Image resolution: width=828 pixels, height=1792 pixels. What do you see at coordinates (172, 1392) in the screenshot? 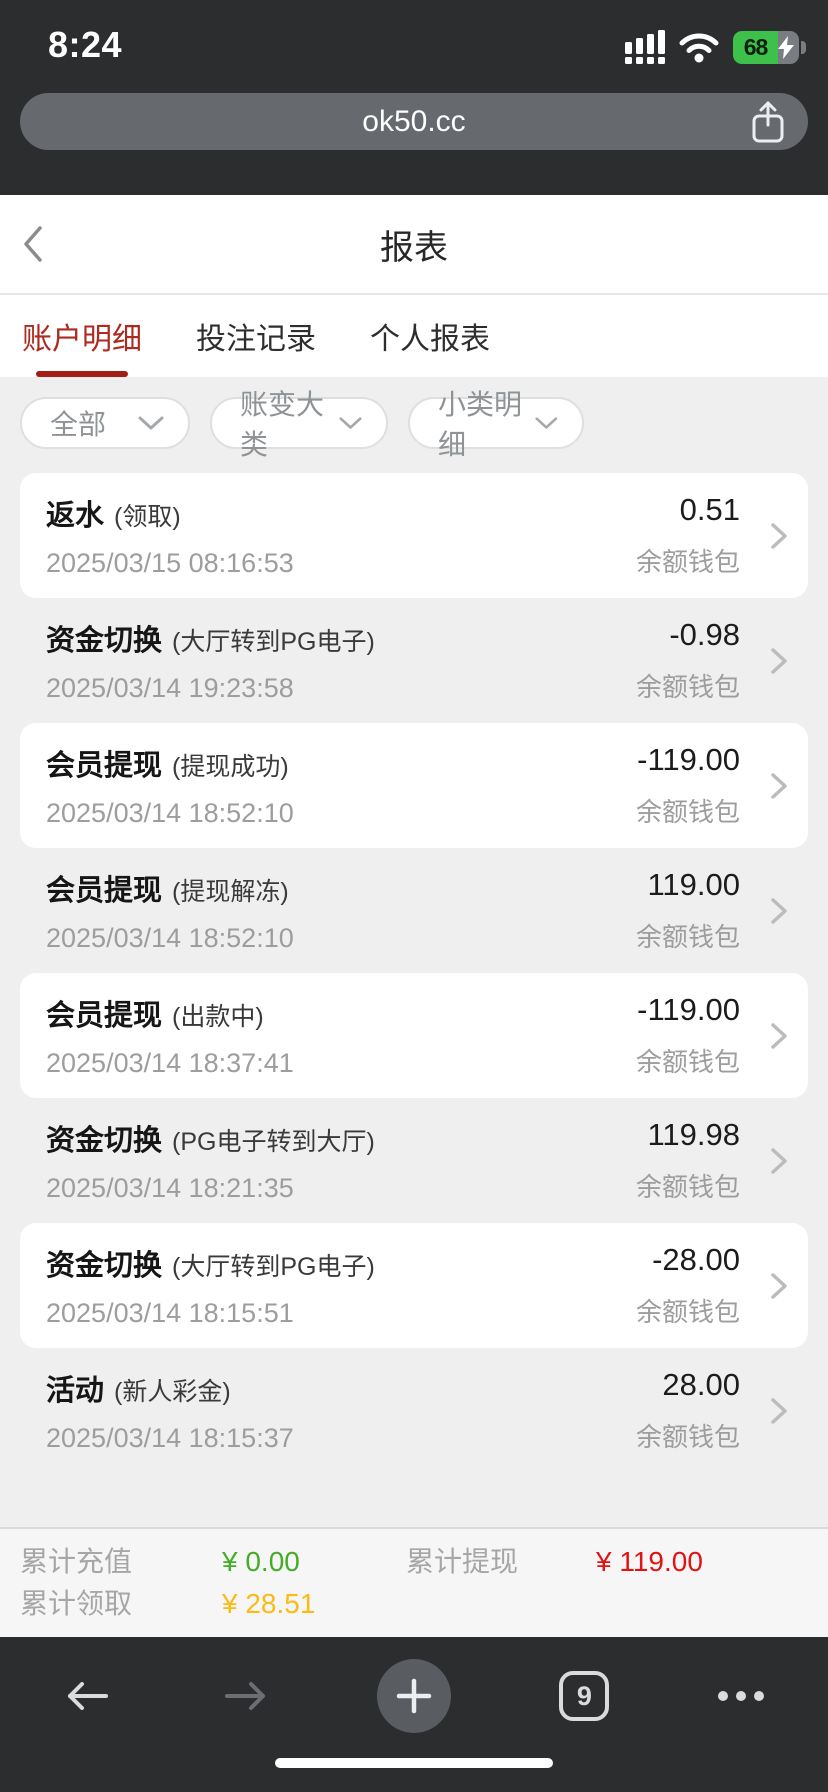
I see `transaction-subtype: (新人彩金)` at bounding box center [172, 1392].